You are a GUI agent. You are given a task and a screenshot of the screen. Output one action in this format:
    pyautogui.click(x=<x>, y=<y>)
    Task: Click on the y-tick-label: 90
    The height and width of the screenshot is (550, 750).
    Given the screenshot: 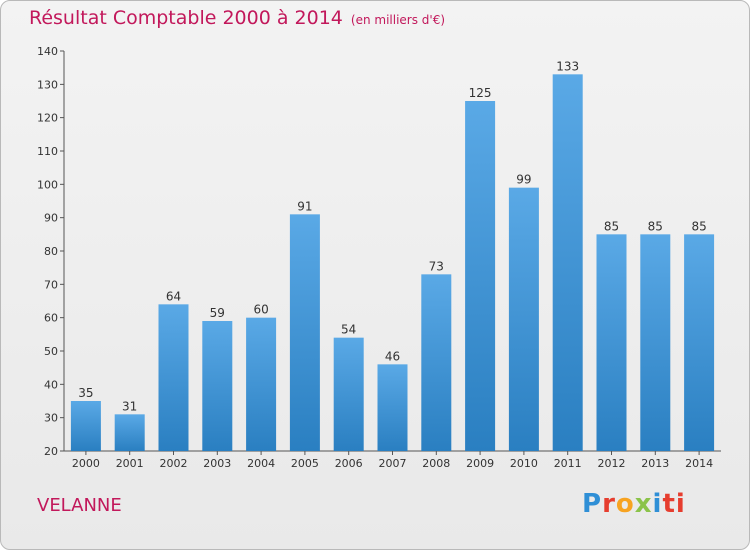 What is the action you would take?
    pyautogui.click(x=51, y=218)
    